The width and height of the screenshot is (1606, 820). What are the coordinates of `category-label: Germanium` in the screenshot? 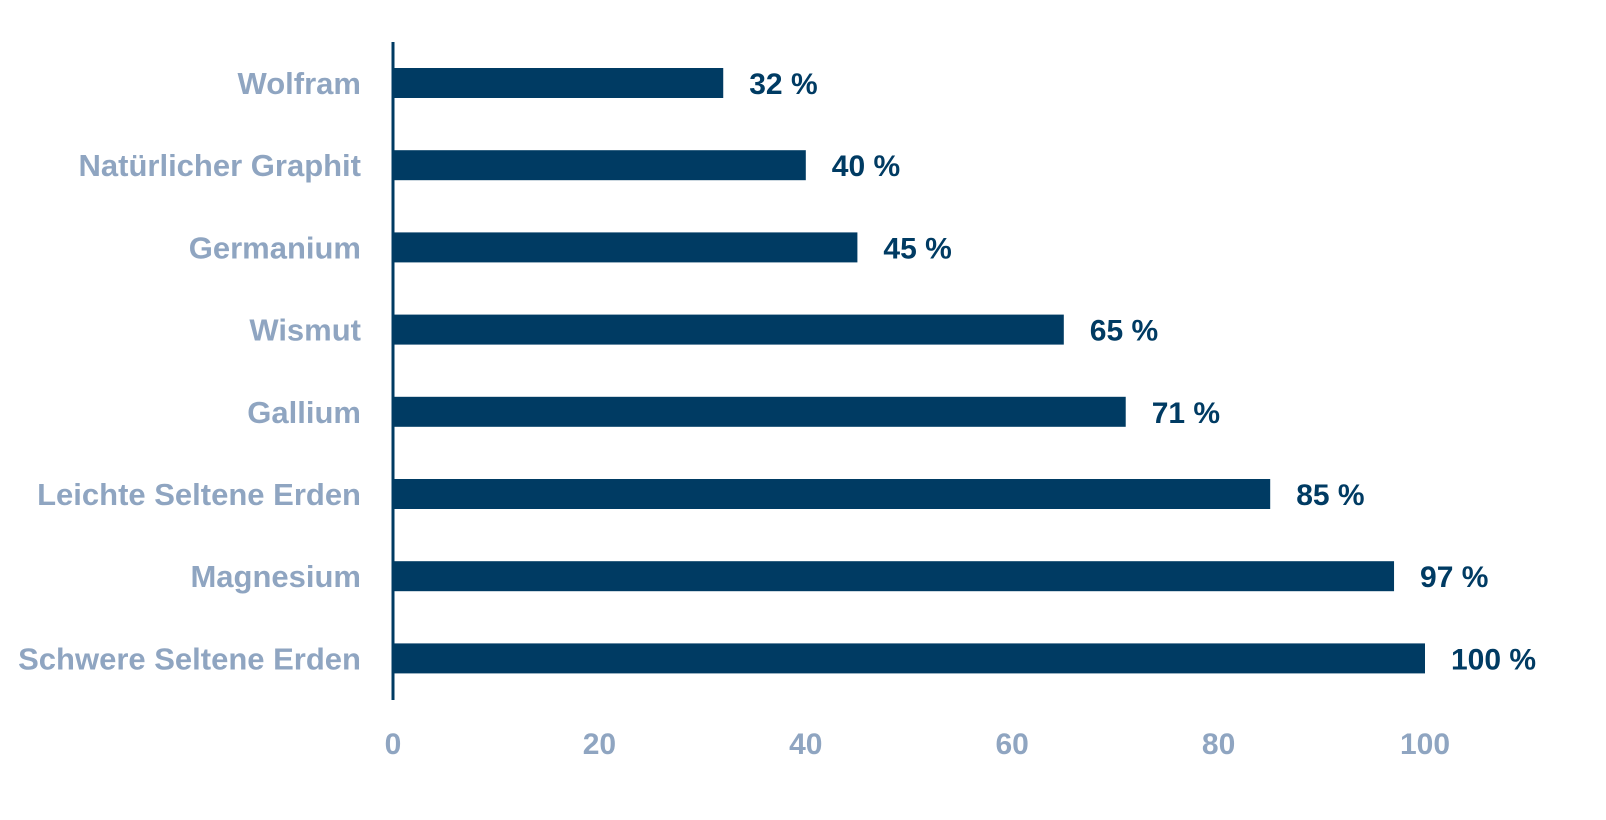 It's located at (275, 247).